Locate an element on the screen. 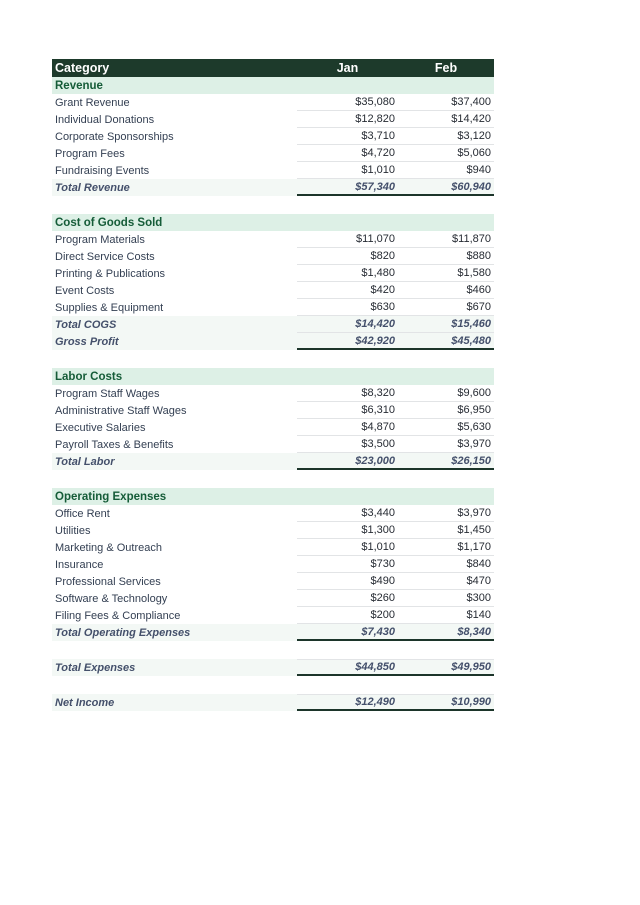 Image resolution: width=640 pixels, height=905 pixels. row-label: Fundraising Events is located at coordinates (102, 170).